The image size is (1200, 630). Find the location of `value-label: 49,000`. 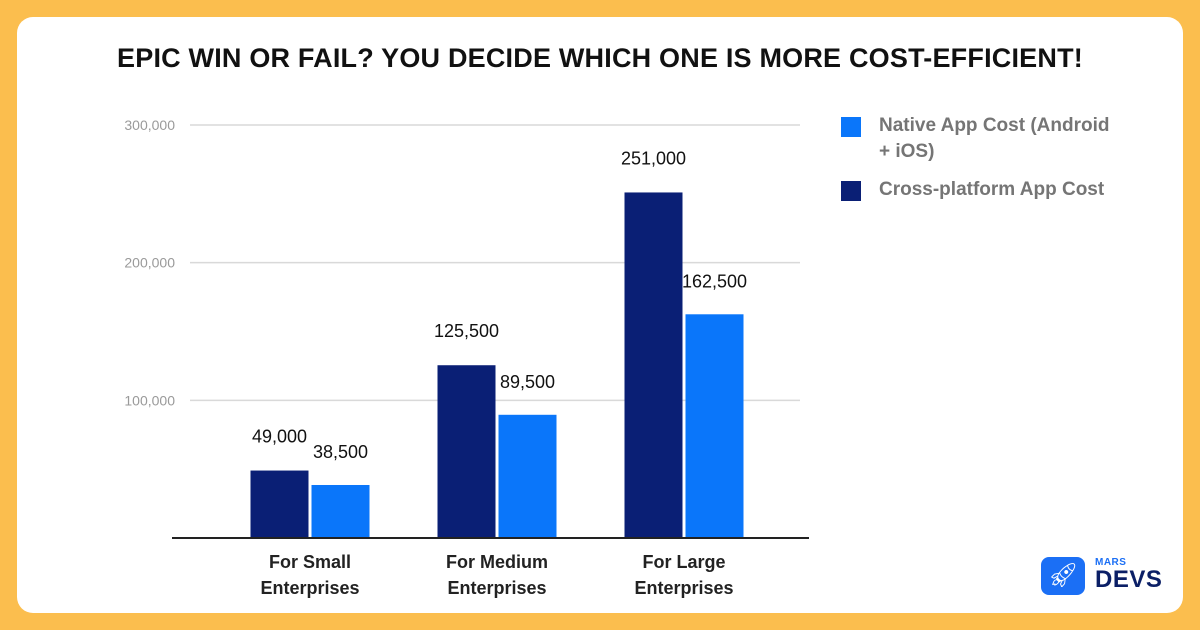

value-label: 49,000 is located at coordinates (279, 437).